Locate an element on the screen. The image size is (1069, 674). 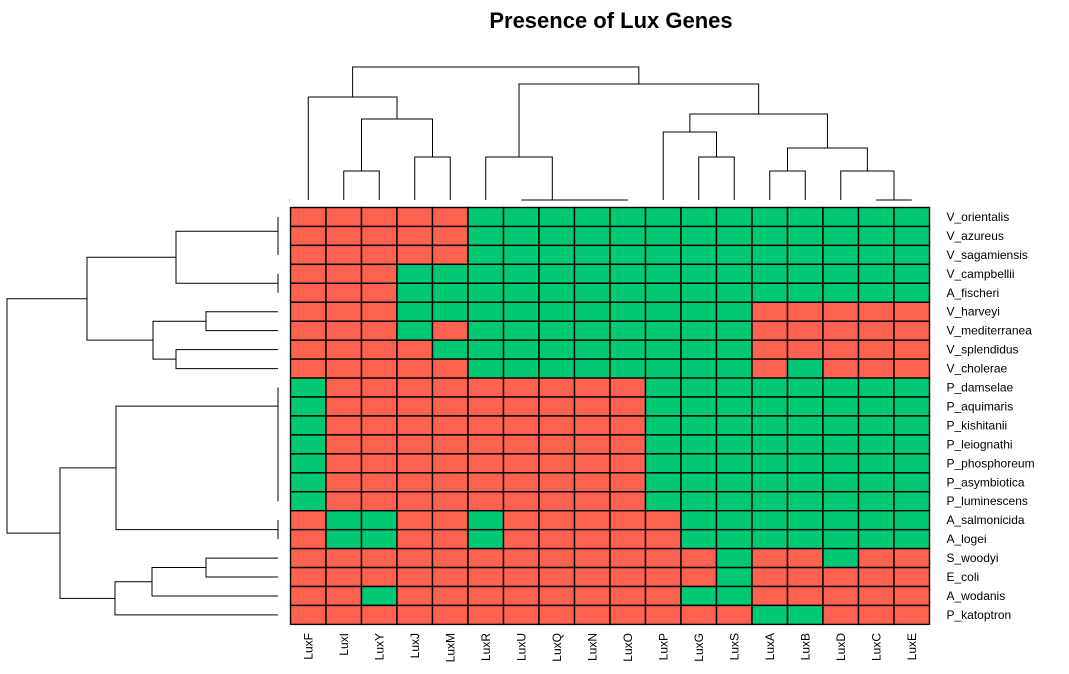
row-label: P_aquimaris is located at coordinates (980, 406).